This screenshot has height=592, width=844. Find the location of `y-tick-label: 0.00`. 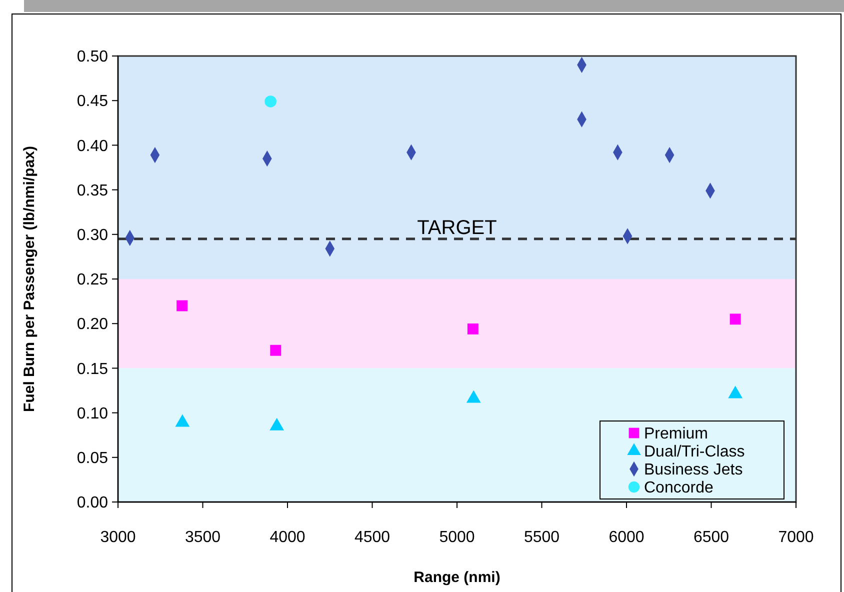

y-tick-label: 0.00 is located at coordinates (92, 503).